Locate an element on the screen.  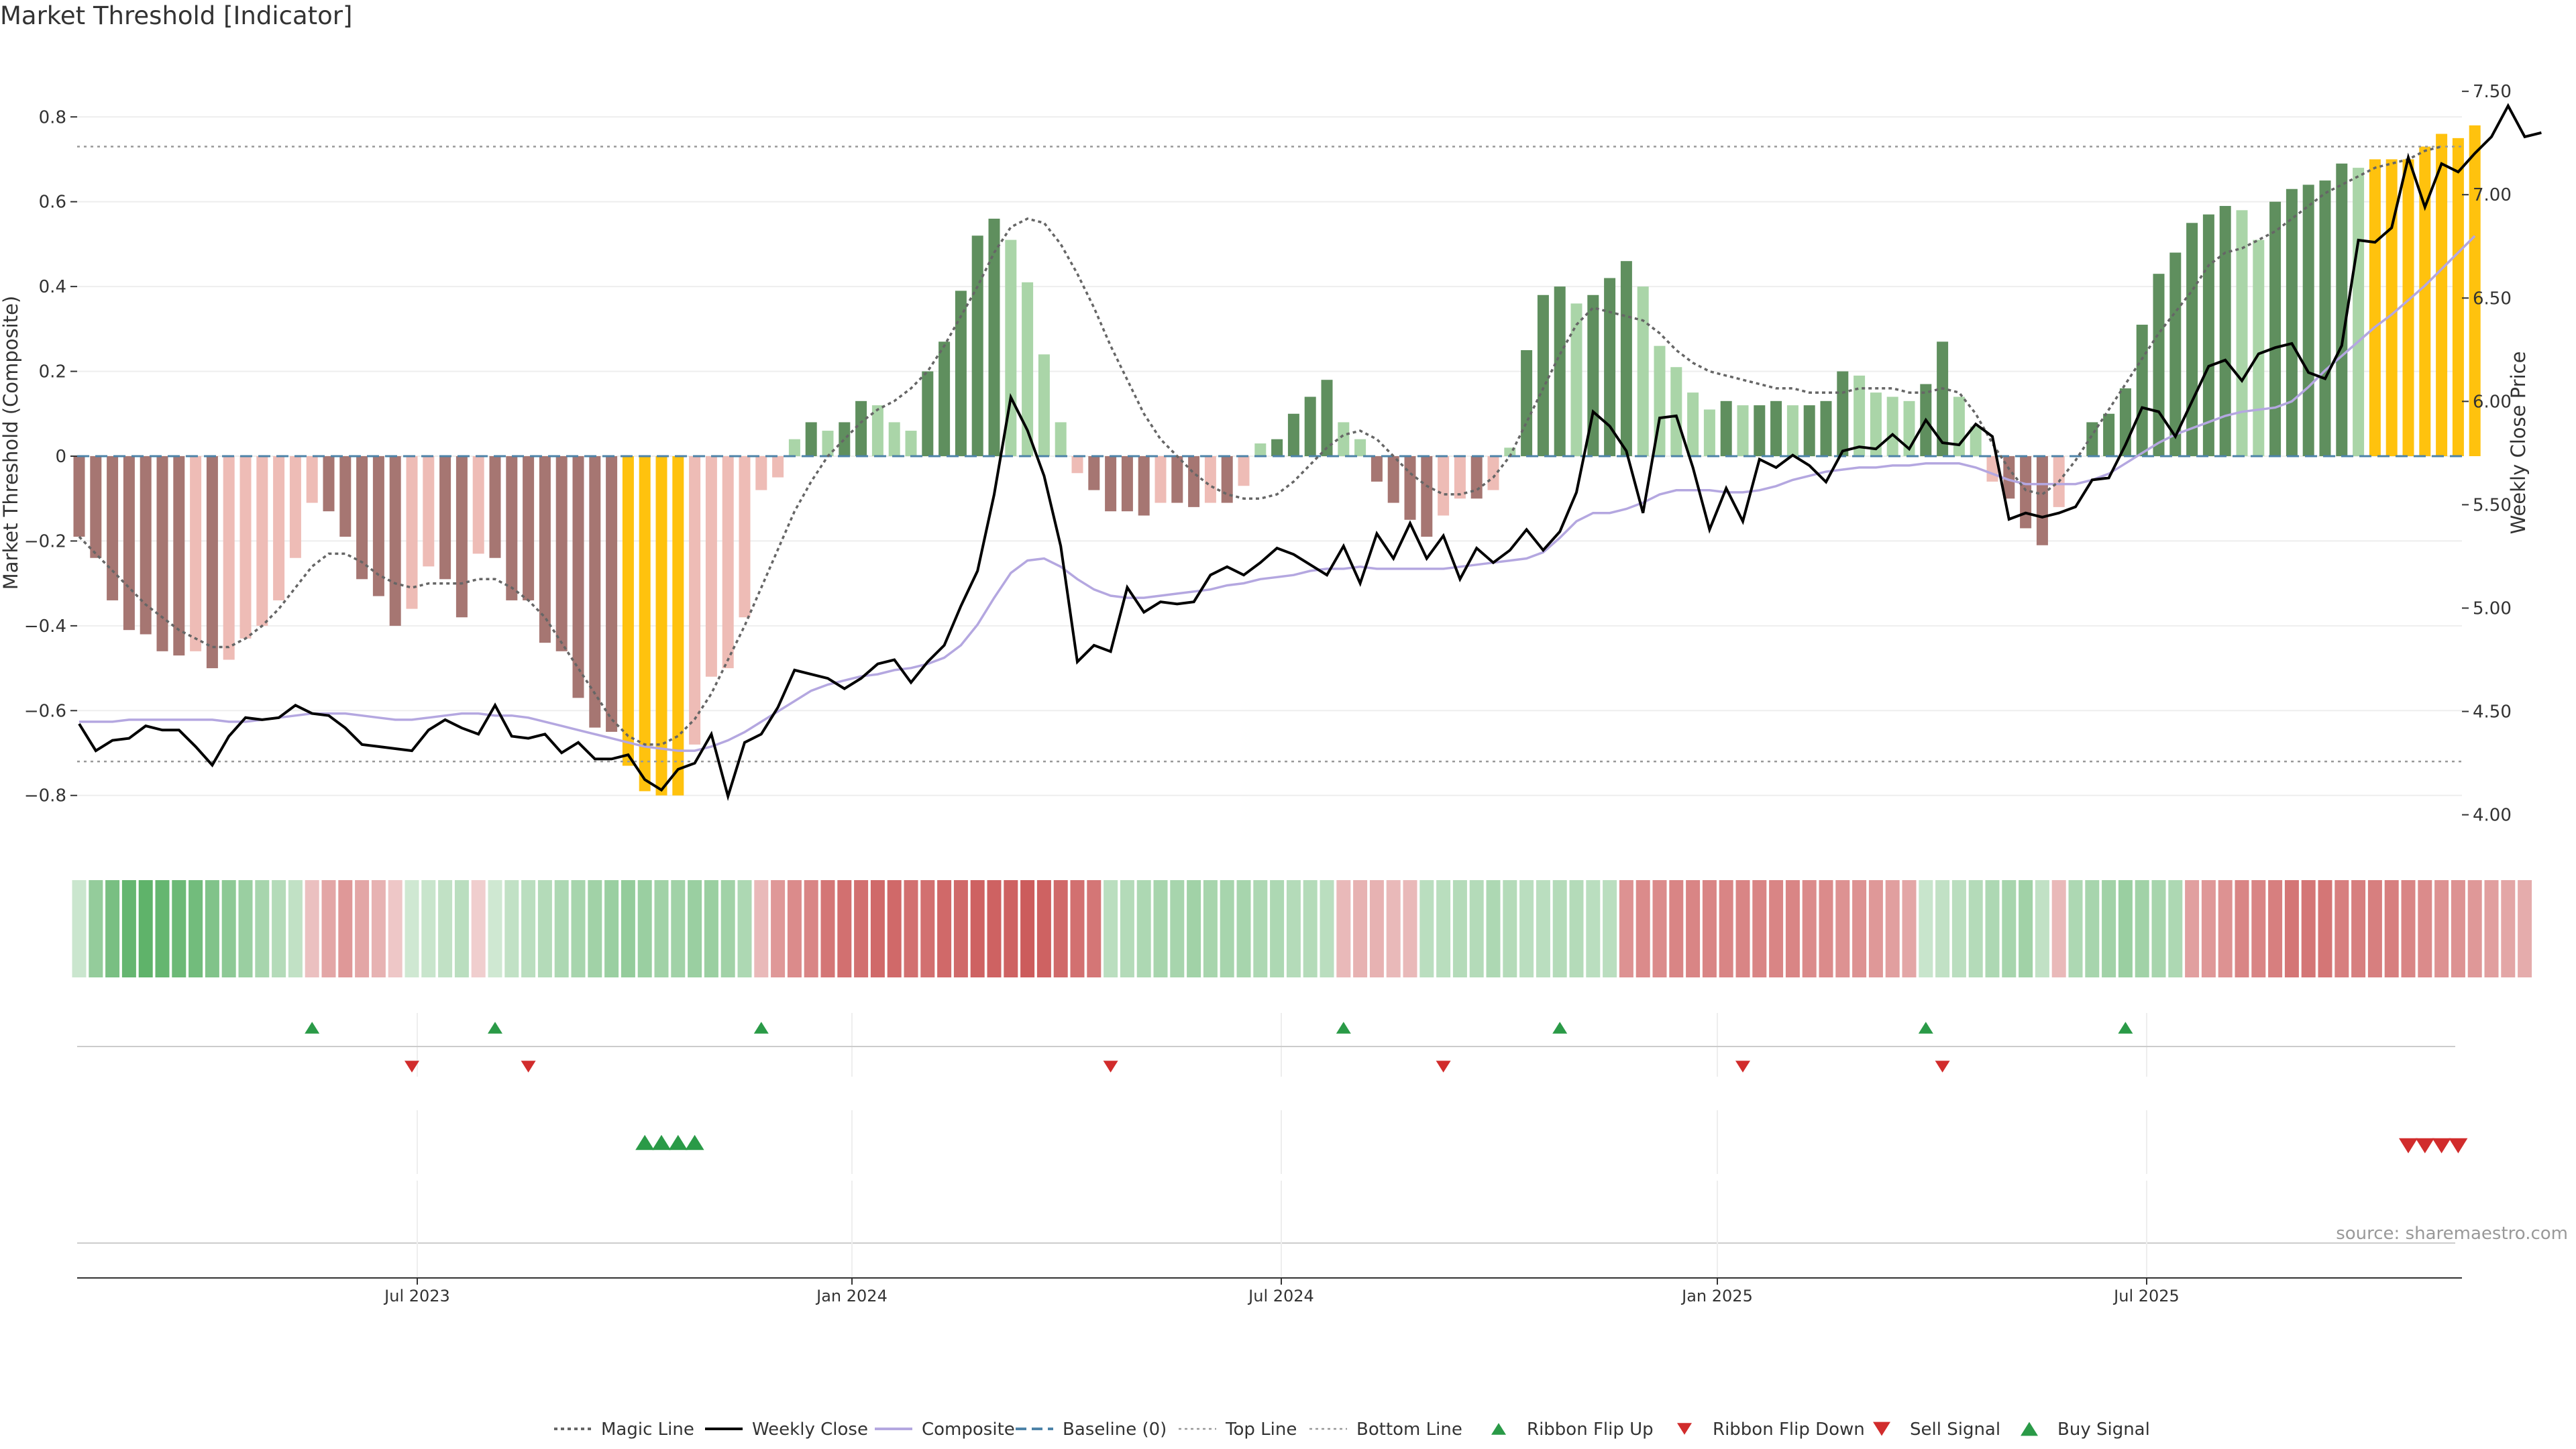
legend-label: Sell Signal is located at coordinates (1955, 1429).